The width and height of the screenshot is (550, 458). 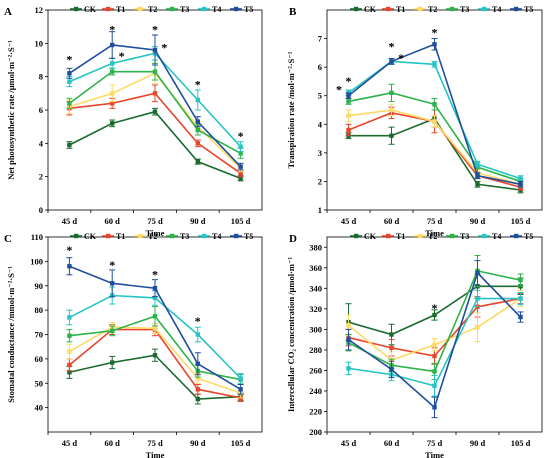 I want to click on y-tick-label: 260, so click(x=315, y=370).